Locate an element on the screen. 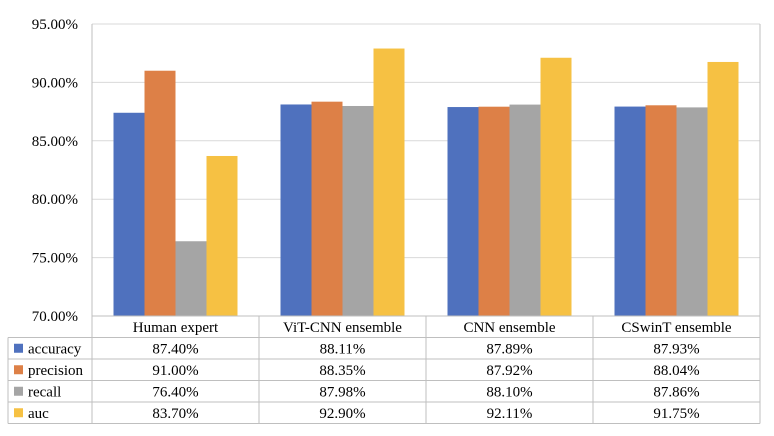 The image size is (774, 436). legend-label: precision is located at coordinates (55, 371).